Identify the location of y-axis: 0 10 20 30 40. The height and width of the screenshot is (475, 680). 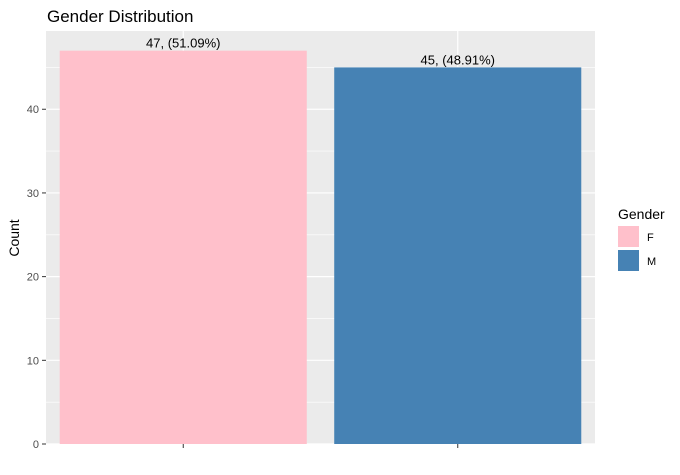
(36, 277).